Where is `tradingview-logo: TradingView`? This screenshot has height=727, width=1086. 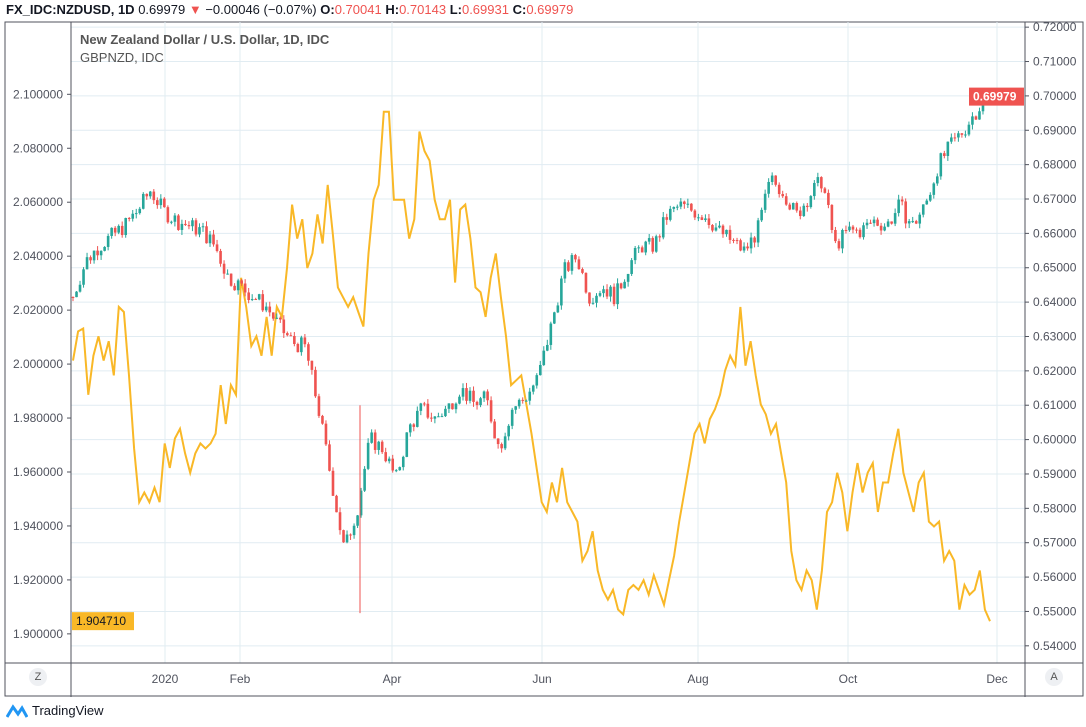
tradingview-logo: TradingView is located at coordinates (55, 710).